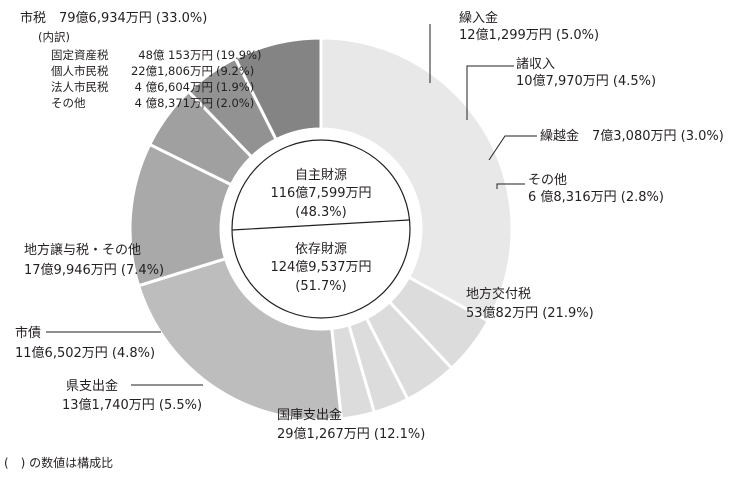 The image size is (739, 479). Describe the element at coordinates (632, 136) in the screenshot. I see `label-繰越金: 繰越金 7億3,080万円 (3.0%)` at that location.